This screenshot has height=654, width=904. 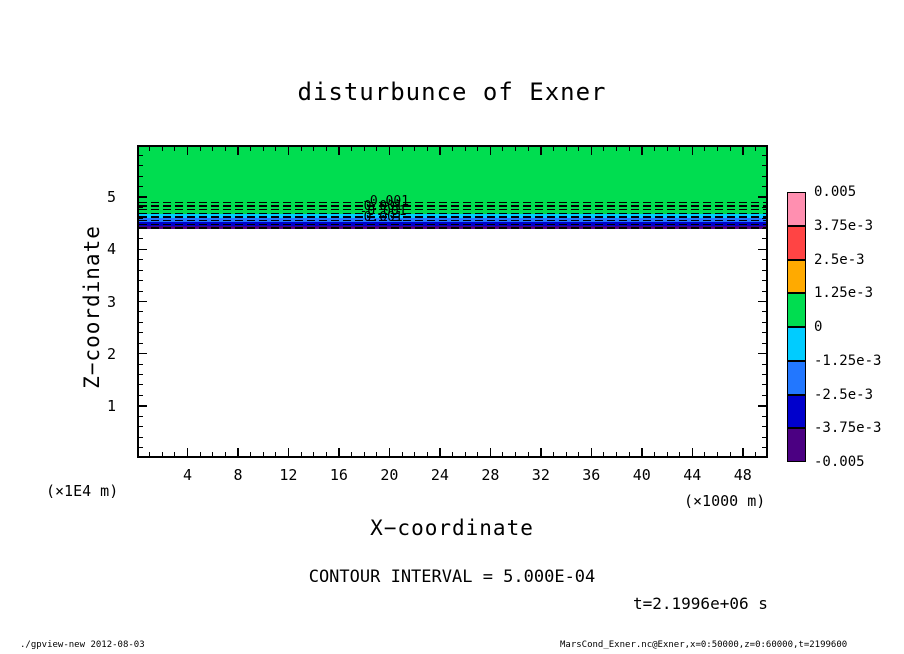 What do you see at coordinates (452, 528) in the screenshot?
I see `x-axis-label: X−coordinate` at bounding box center [452, 528].